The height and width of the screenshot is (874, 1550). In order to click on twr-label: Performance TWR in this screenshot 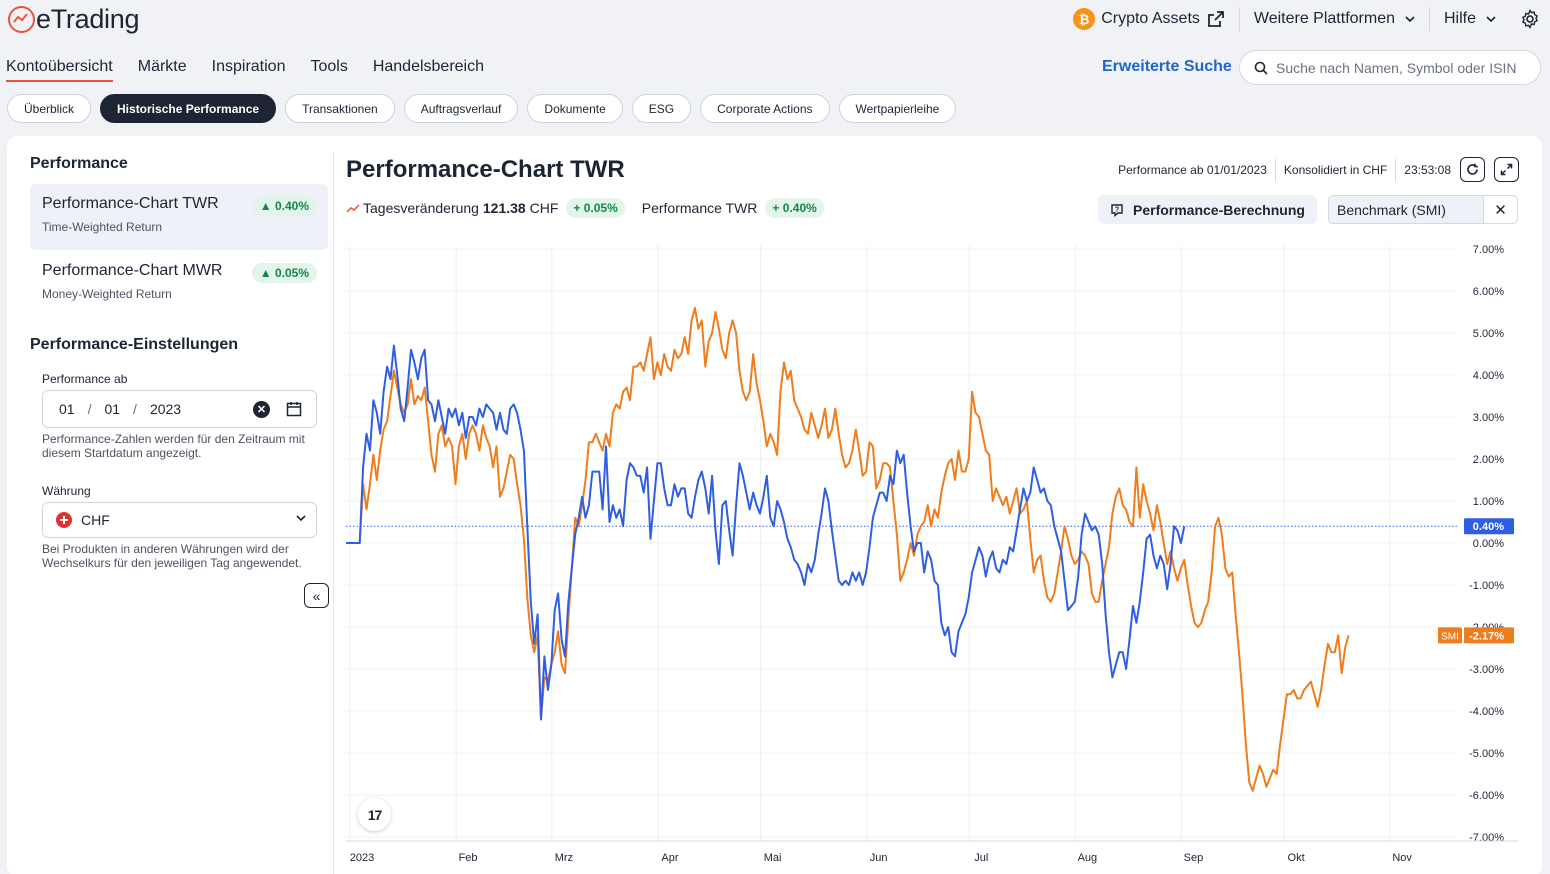, I will do `click(699, 208)`.